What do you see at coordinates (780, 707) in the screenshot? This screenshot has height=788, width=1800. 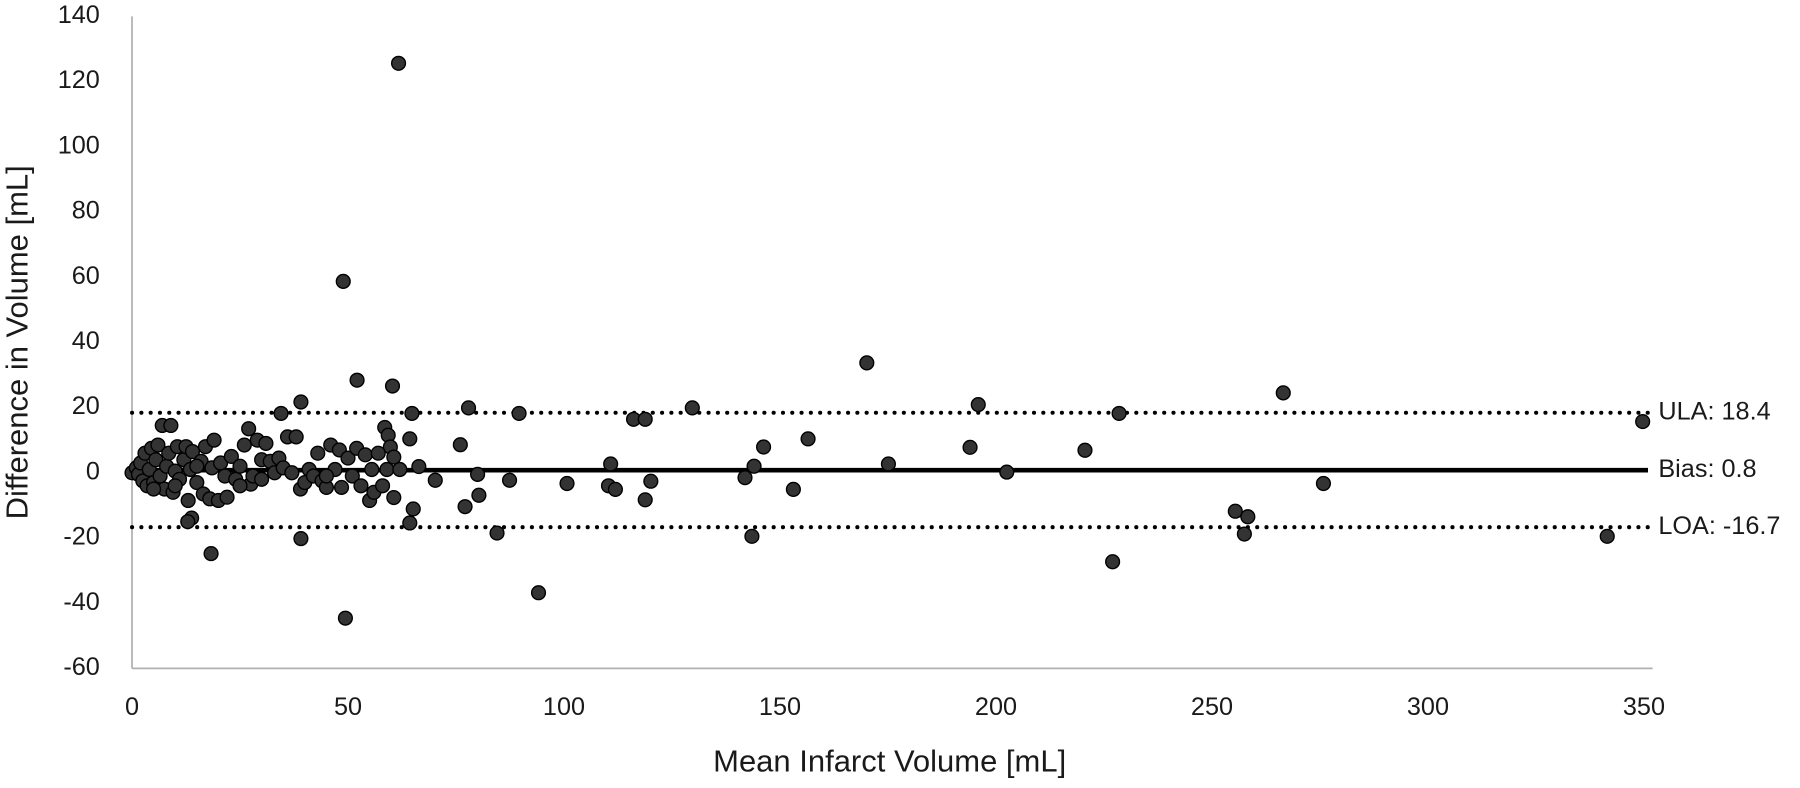 I see `x-tick-label: 150` at bounding box center [780, 707].